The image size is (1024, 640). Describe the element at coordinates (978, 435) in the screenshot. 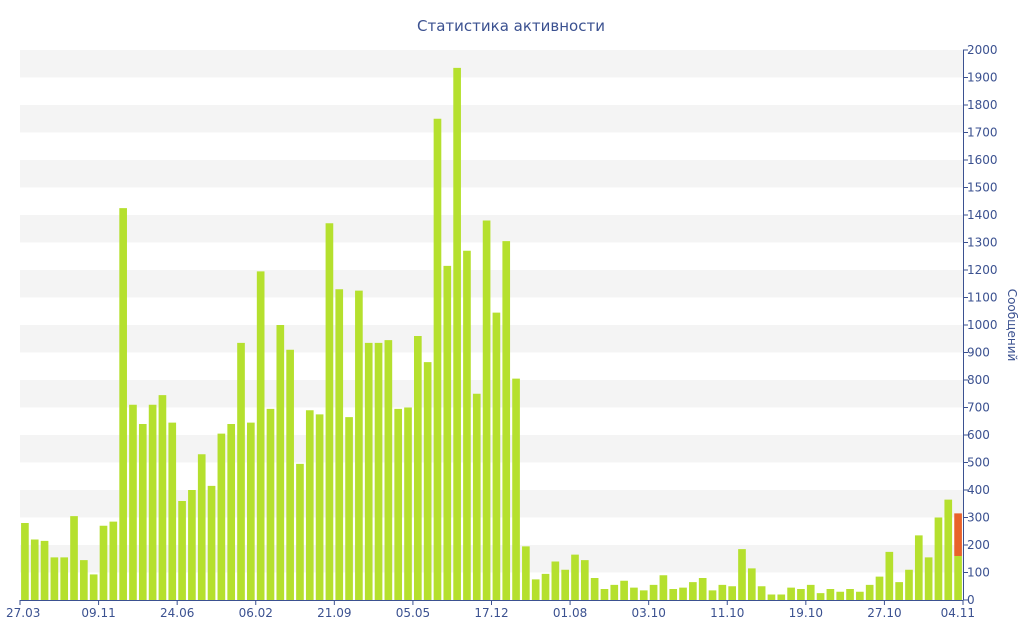

I see `y-tick-label: 600` at that location.